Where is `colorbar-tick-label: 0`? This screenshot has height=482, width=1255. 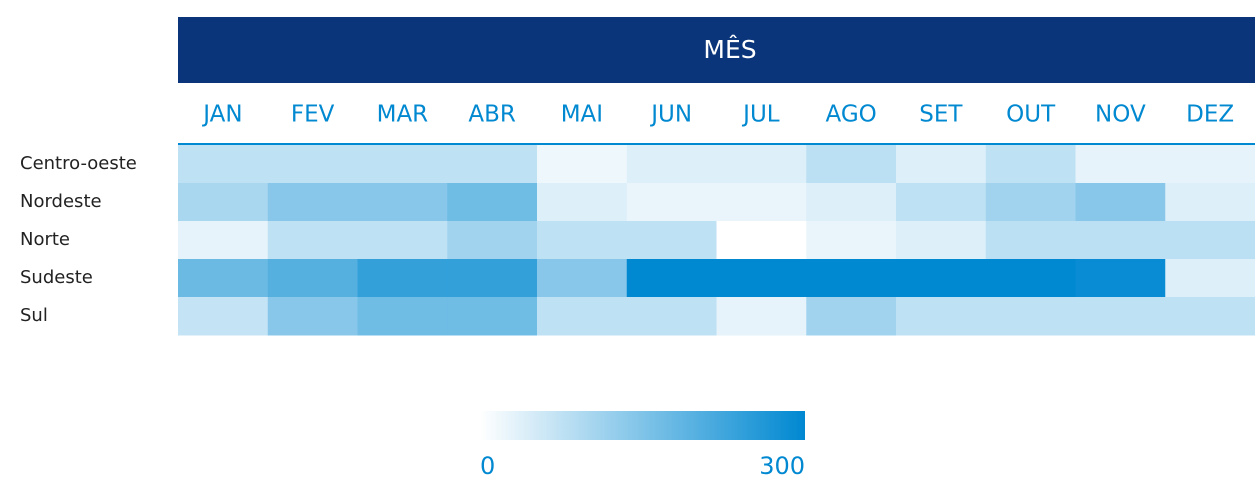
colorbar-tick-label: 0 is located at coordinates (487, 466).